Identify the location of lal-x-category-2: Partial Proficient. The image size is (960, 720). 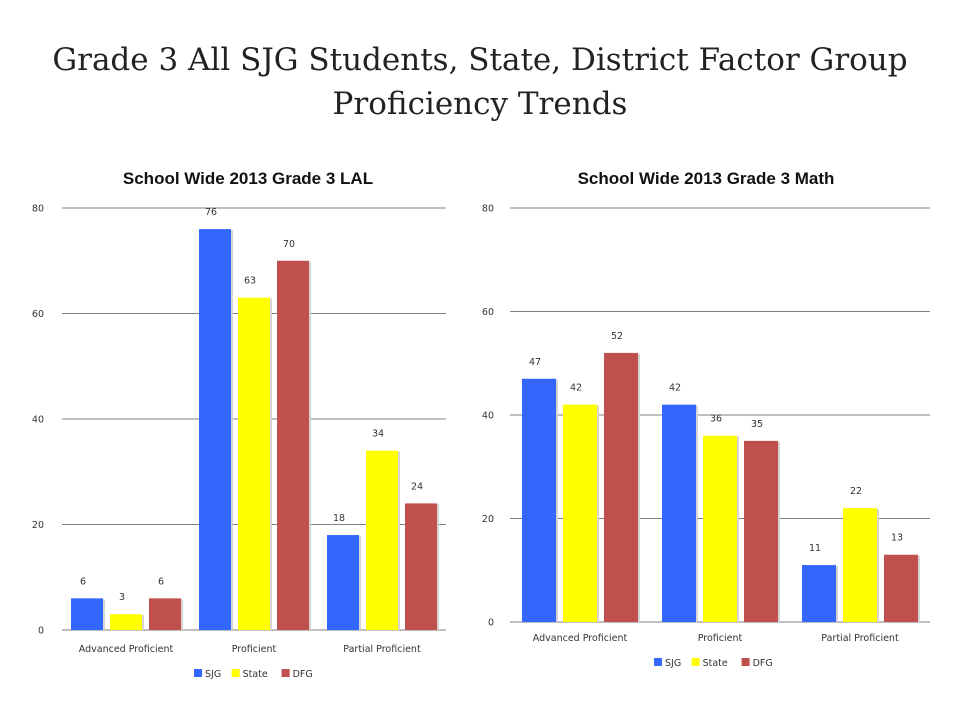
(382, 649).